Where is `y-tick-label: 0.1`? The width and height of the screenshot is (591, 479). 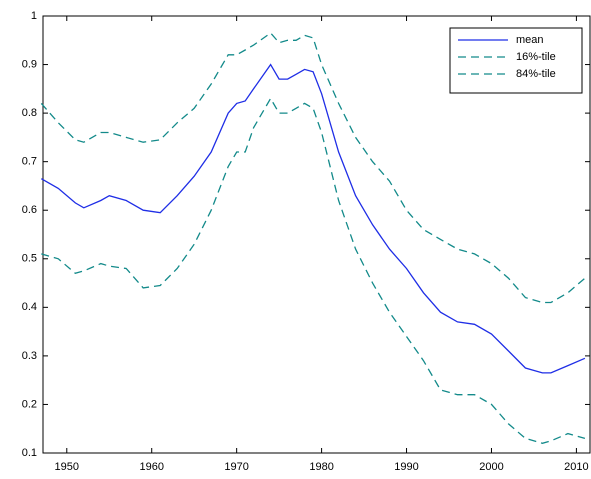
y-tick-label: 0.1 is located at coordinates (29, 453).